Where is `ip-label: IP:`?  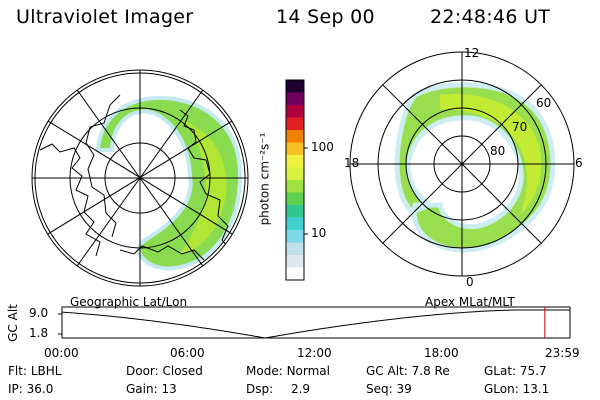 ip-label: IP: is located at coordinates (15, 389).